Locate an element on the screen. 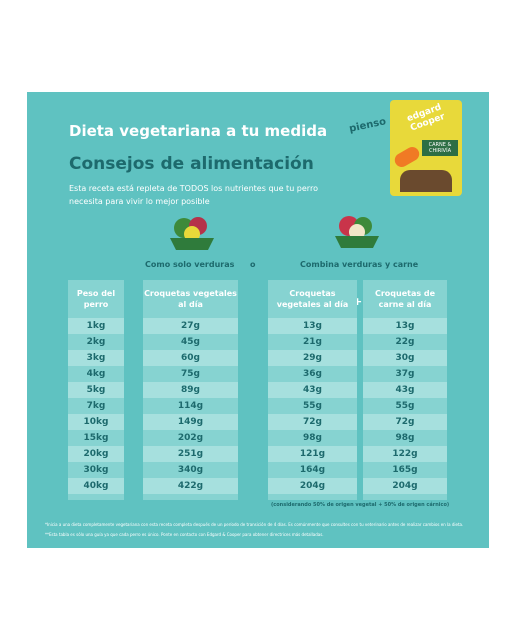 This screenshot has height=640, width=516. table-cell: 4kg is located at coordinates (96, 374).